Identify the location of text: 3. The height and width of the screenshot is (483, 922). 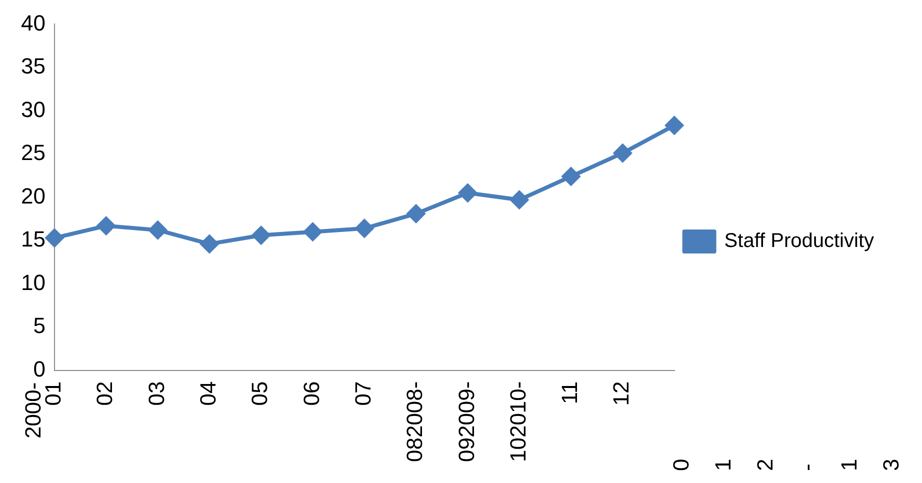
(891, 464).